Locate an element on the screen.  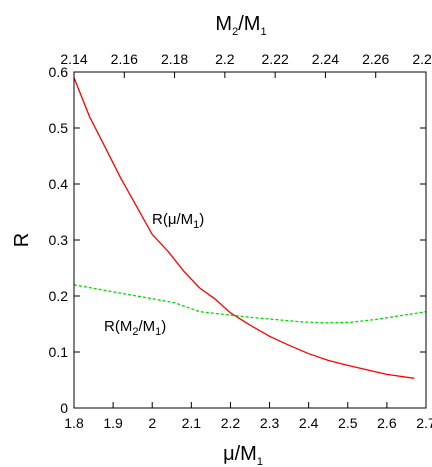
top-tick-label: 2.16 is located at coordinates (124, 59).